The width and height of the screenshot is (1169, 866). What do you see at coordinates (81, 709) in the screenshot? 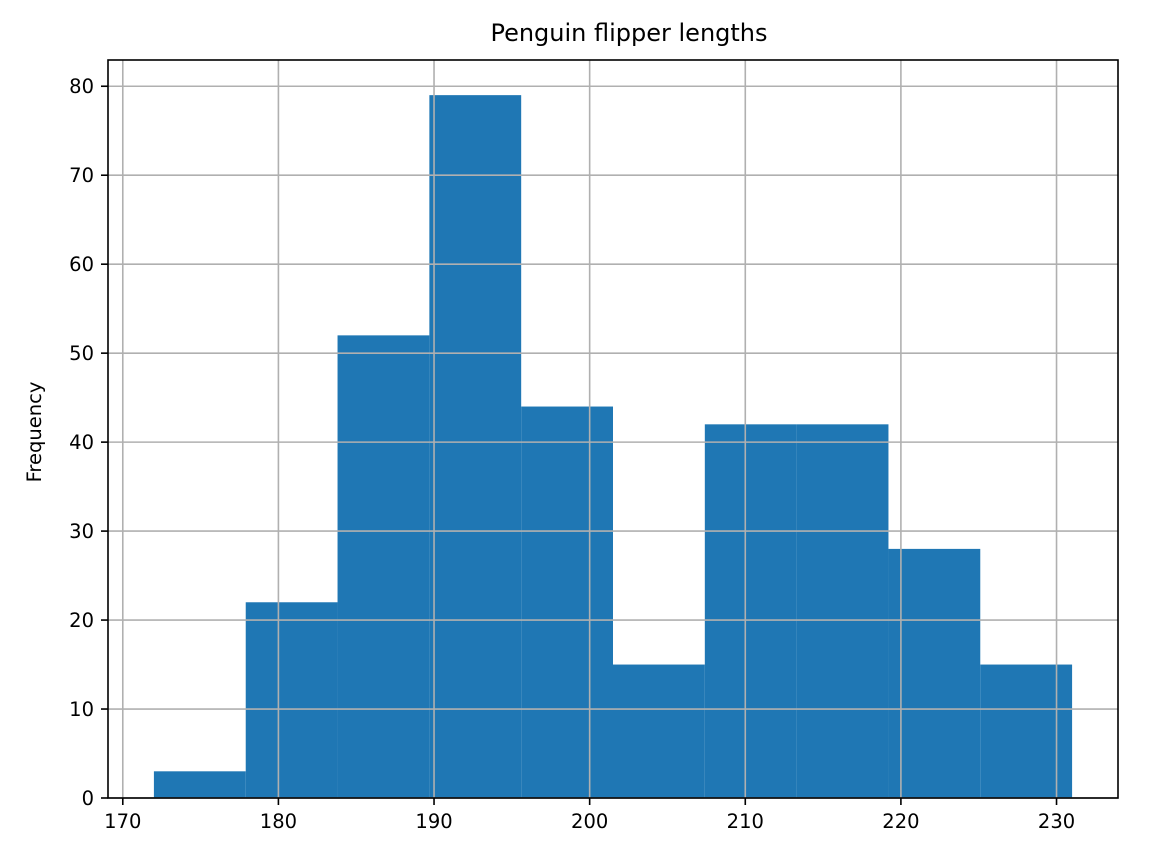
I see `y-tick-label: 10` at bounding box center [81, 709].